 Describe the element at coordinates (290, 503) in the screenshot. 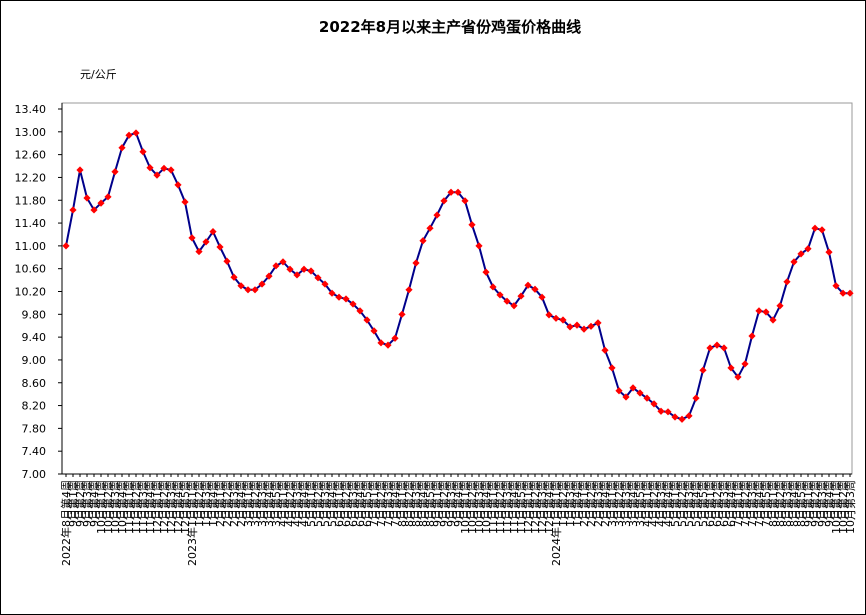

I see `x-tick-label: 4月第2周` at that location.